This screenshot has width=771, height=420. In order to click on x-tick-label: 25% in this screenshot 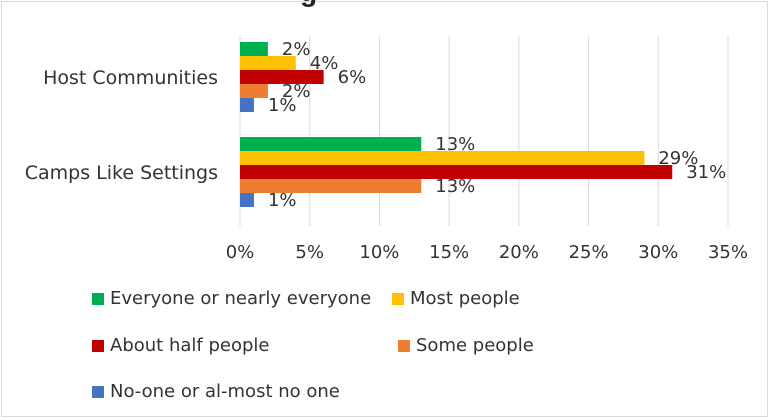, I will do `click(589, 252)`.